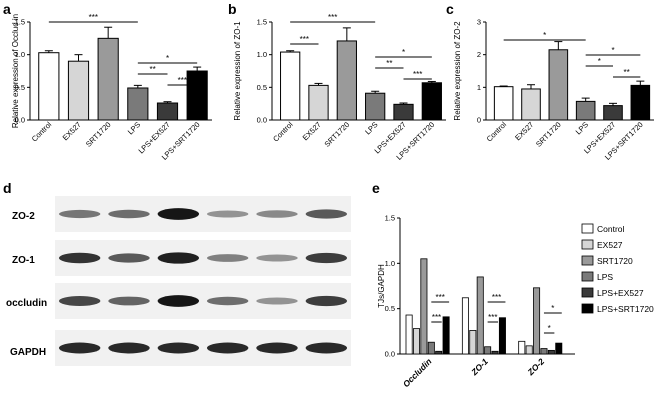  What do you see at coordinates (23, 260) in the screenshot?
I see `blot-label-zo1: ZO-1` at bounding box center [23, 260].